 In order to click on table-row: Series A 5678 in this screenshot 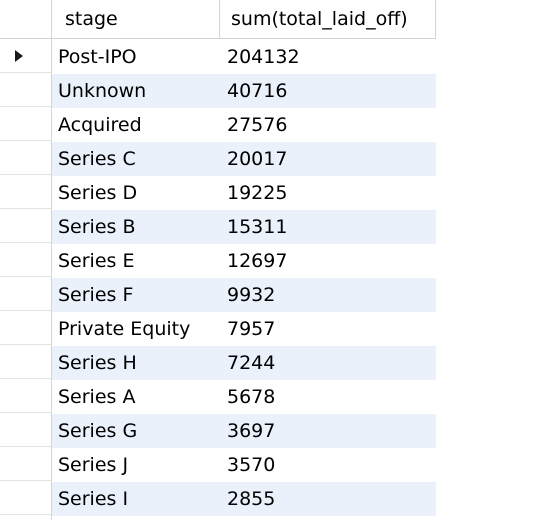, I will do `click(244, 397)`.